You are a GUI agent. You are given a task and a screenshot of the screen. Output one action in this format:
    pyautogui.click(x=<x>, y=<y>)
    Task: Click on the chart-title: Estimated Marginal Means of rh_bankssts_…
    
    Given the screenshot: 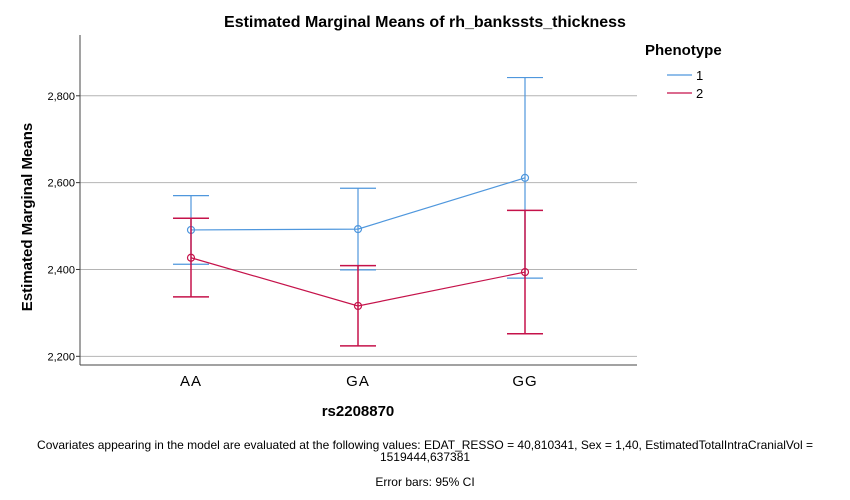 What is the action you would take?
    pyautogui.click(x=425, y=22)
    